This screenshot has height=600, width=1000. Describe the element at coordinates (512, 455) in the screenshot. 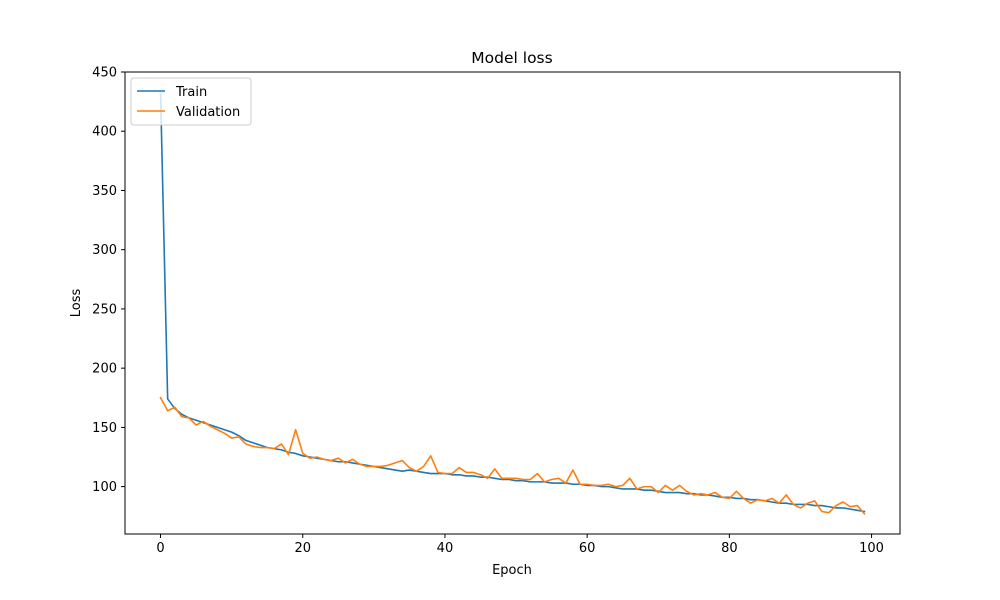

I see `series-line-validation` at that location.